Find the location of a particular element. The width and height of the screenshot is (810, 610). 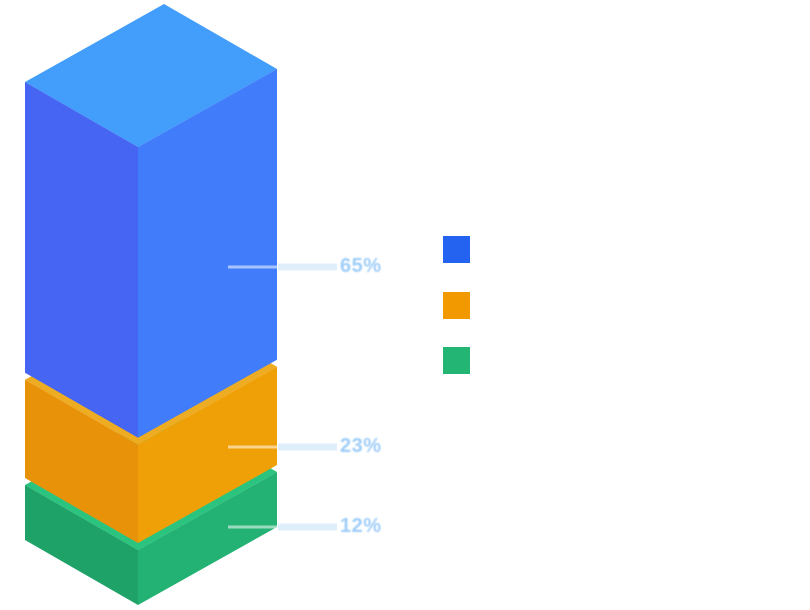

segment-2-percent-label: 23% is located at coordinates (361, 446).